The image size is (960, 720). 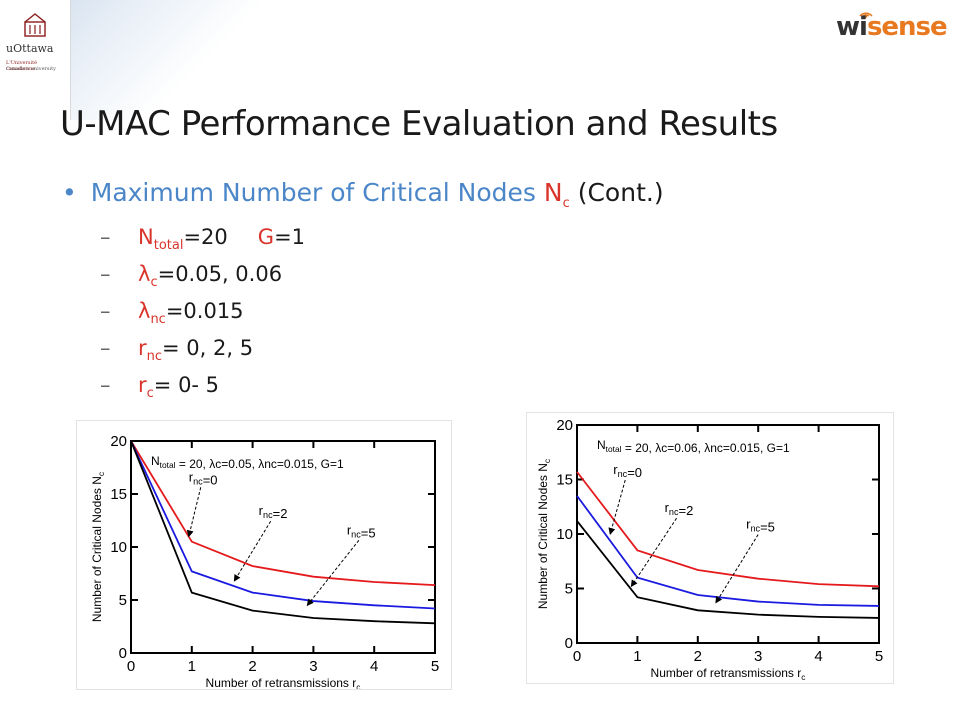 What do you see at coordinates (553, 192) in the screenshot?
I see `bullet-symbol: N` at bounding box center [553, 192].